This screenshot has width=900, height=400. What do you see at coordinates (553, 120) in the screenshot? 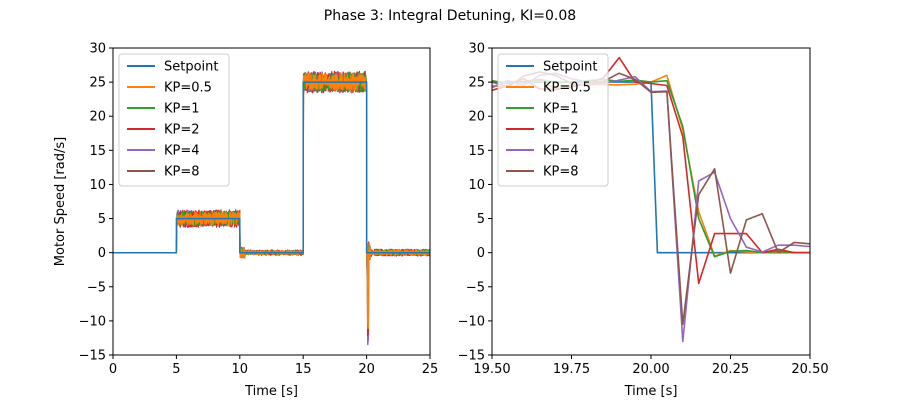
I see `right-legend: Setpoint KP=0.5 KP=1 KP=2 KP=4 KP=8` at bounding box center [553, 120].